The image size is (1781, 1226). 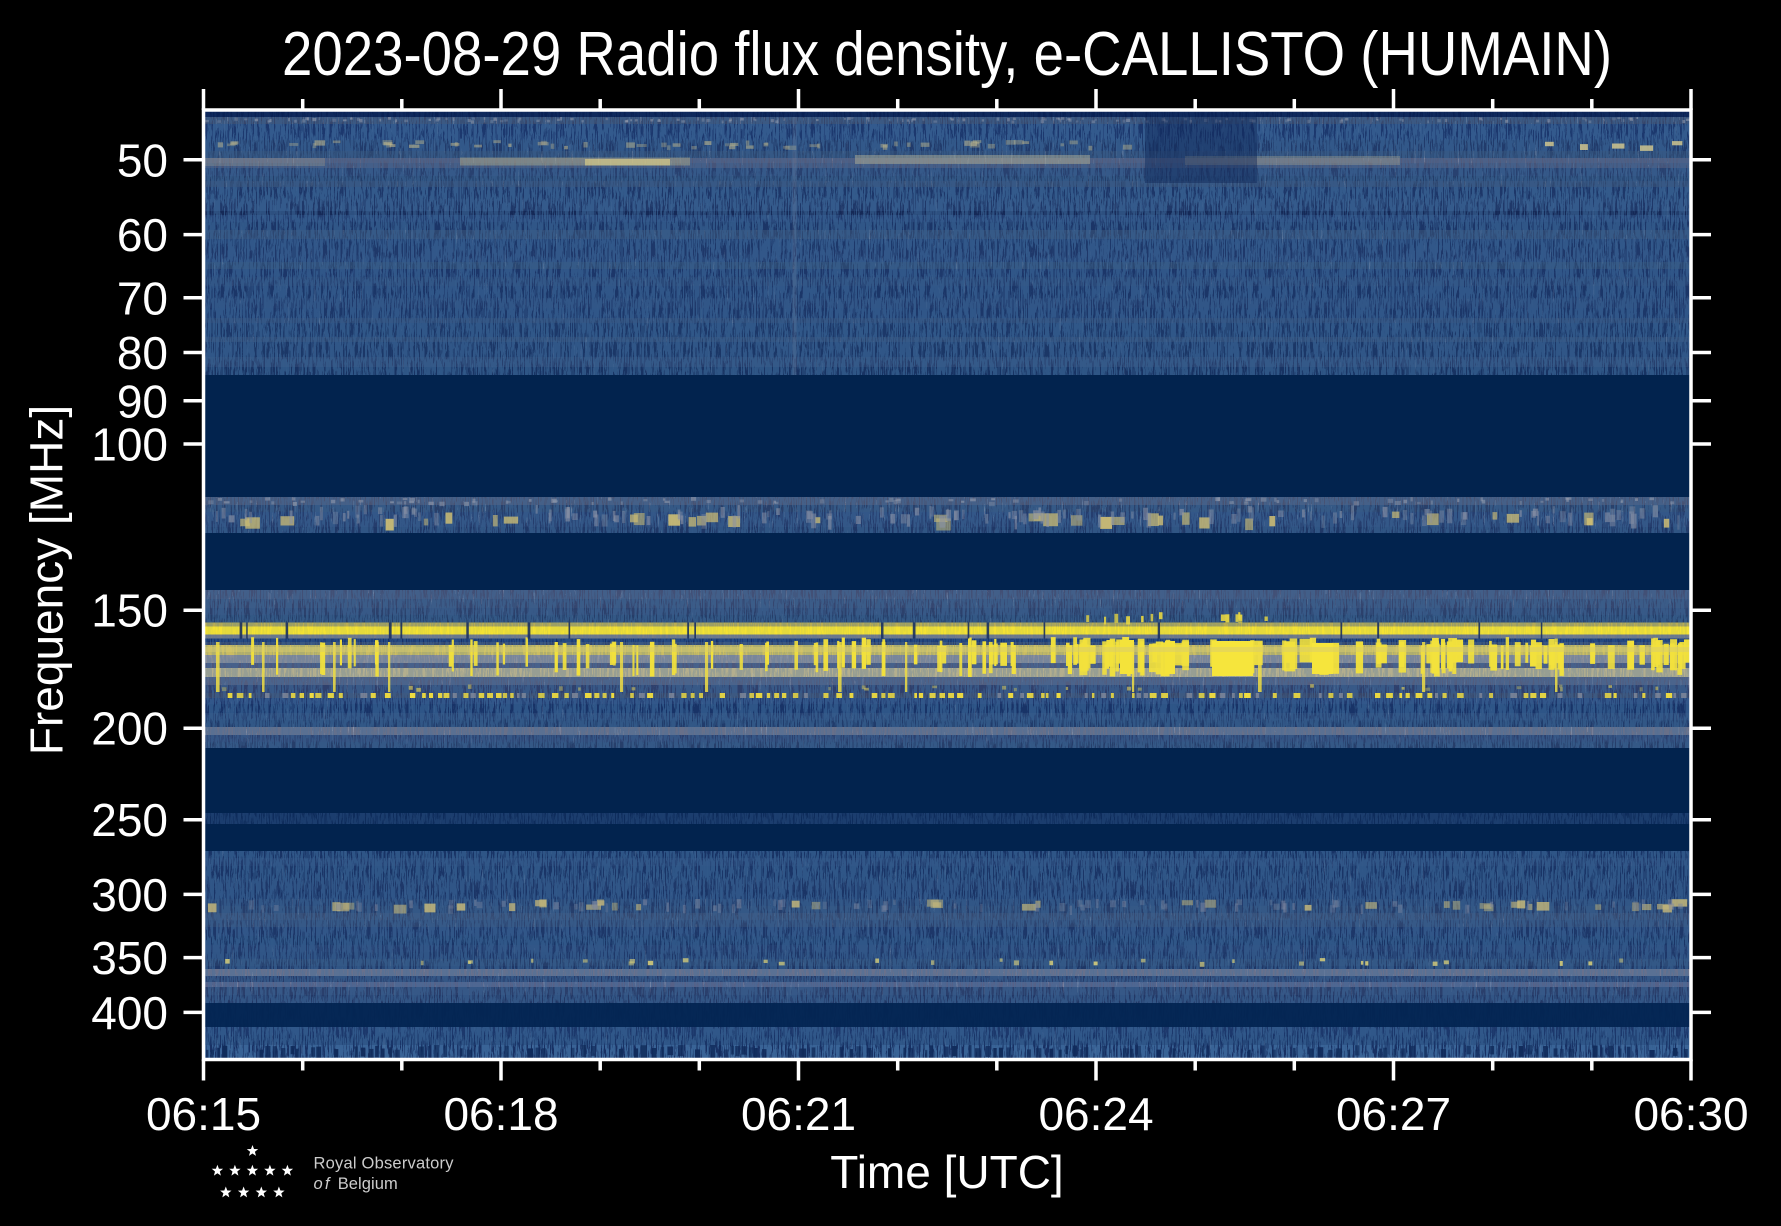 What do you see at coordinates (1690, 1114) in the screenshot?
I see `svg-text: 06:30` at bounding box center [1690, 1114].